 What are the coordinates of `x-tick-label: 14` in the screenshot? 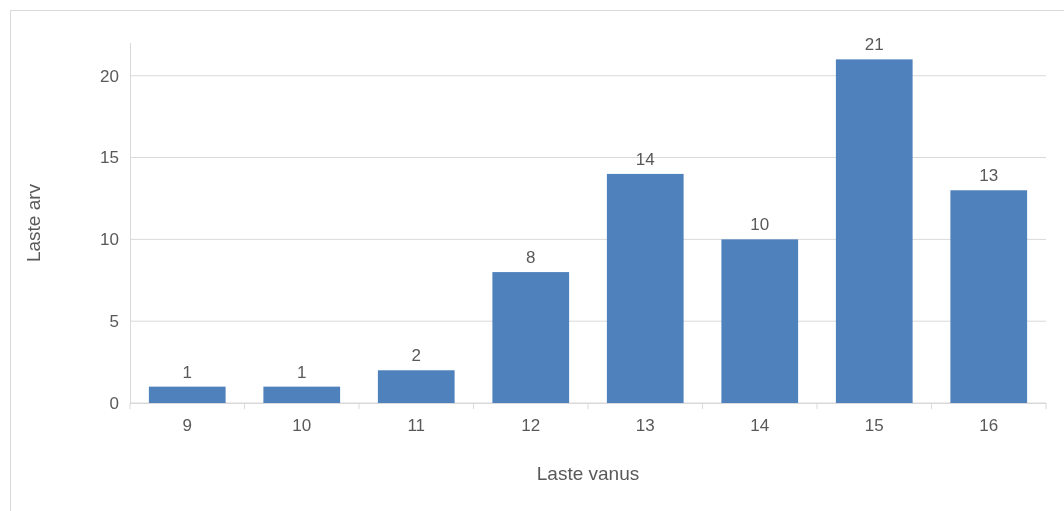 It's located at (760, 425).